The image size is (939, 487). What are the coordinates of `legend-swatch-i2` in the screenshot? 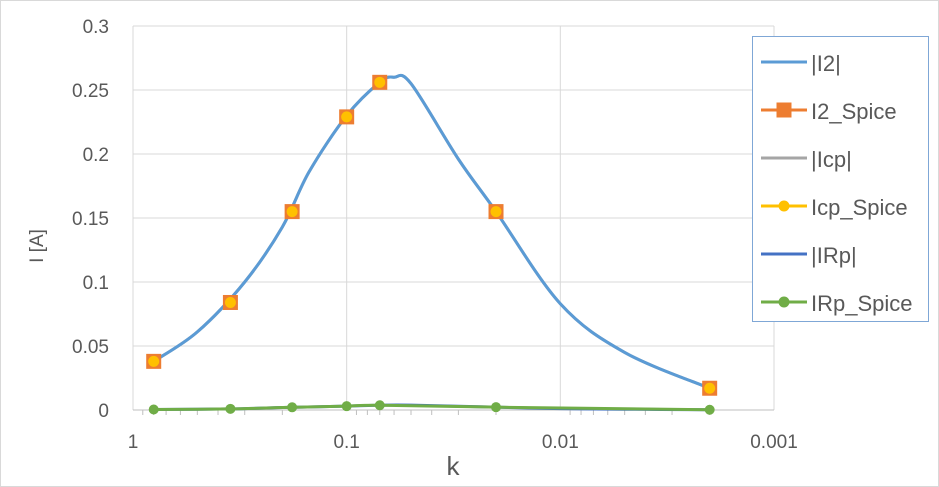 It's located at (784, 62).